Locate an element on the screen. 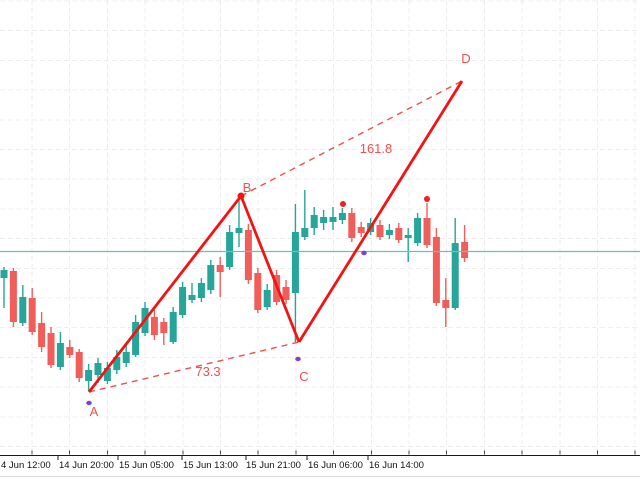 The image size is (640, 480). pattern-dashed-leg-ac is located at coordinates (194, 367).